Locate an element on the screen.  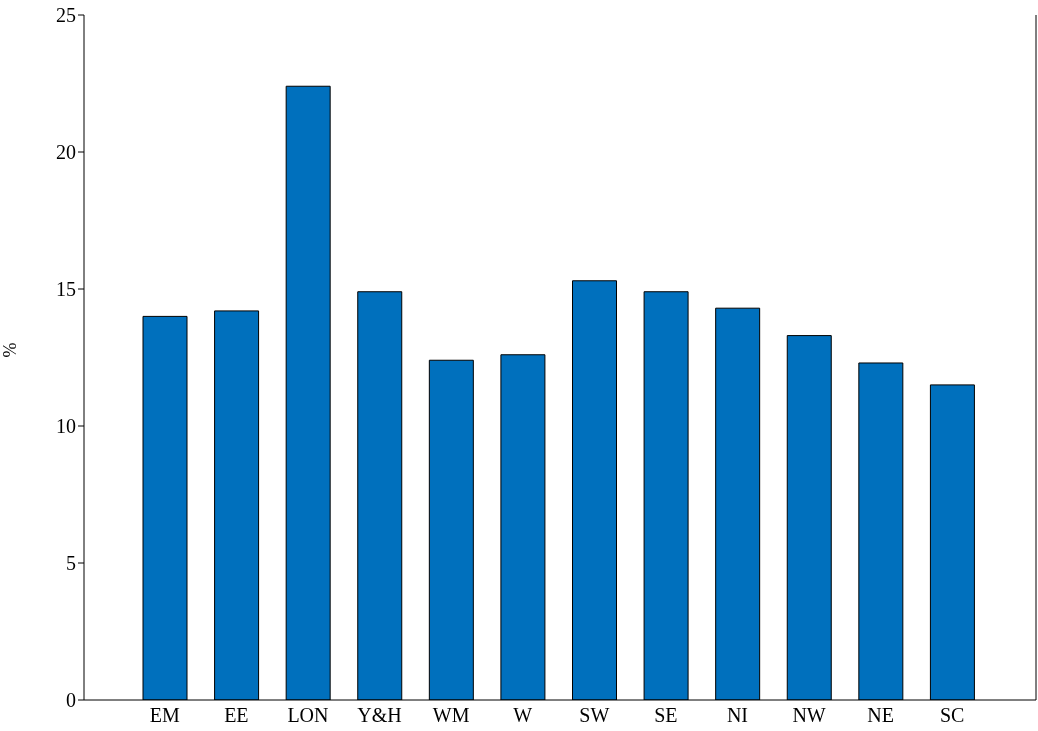
x-tick-label: EM is located at coordinates (165, 715).